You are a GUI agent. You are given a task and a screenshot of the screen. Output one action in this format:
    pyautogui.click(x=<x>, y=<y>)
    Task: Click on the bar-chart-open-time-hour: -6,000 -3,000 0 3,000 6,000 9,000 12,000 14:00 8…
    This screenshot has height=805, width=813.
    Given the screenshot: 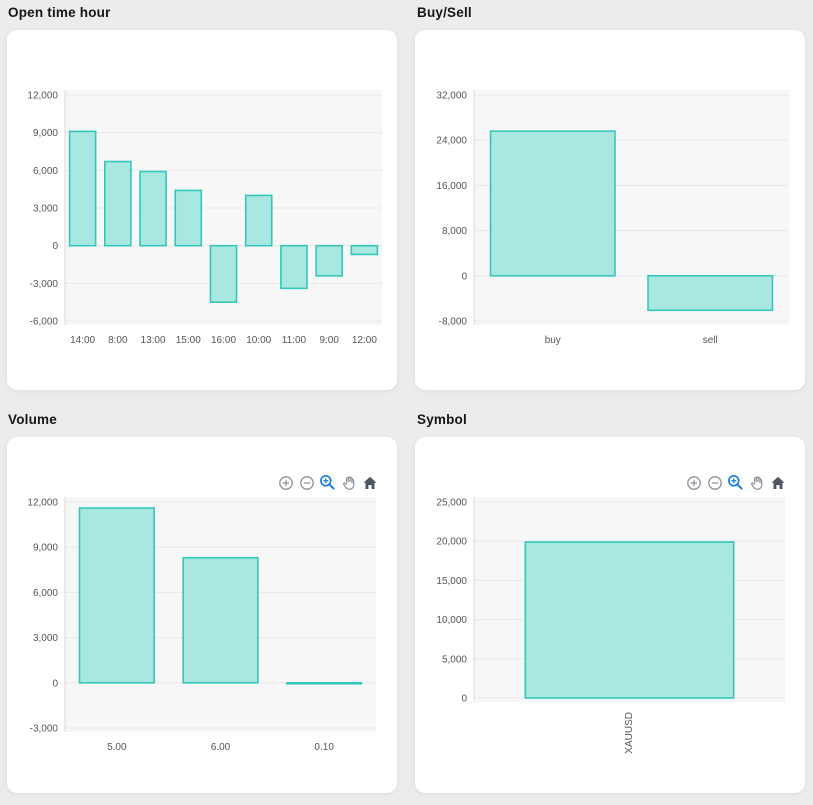 What is the action you would take?
    pyautogui.click(x=204, y=218)
    